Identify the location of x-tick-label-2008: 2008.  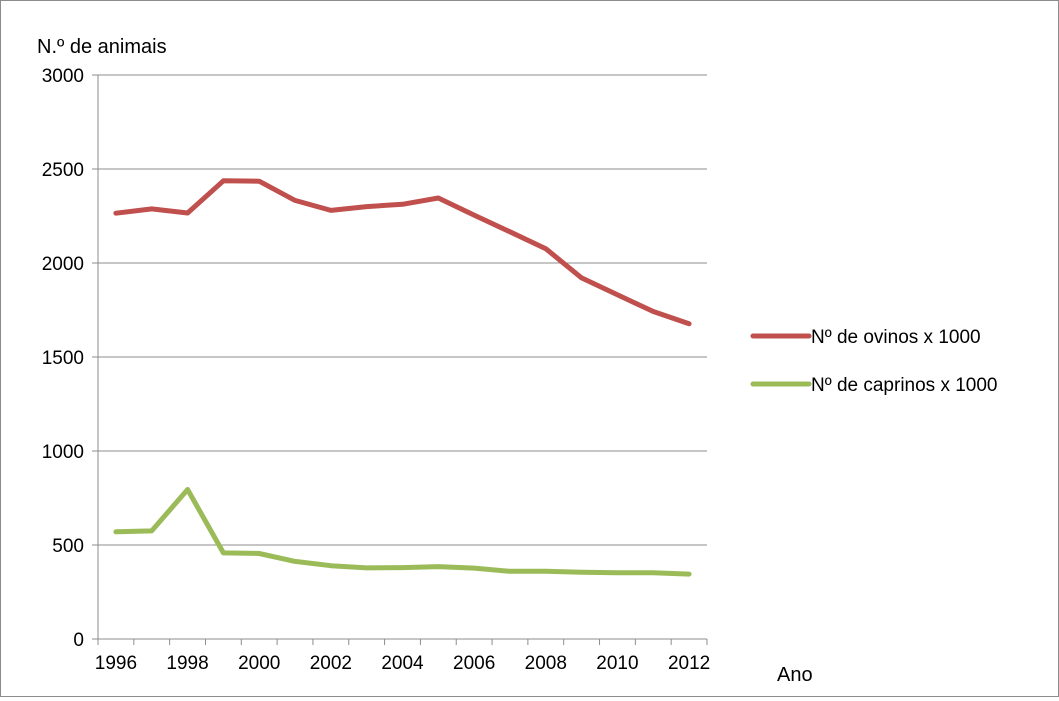
(546, 663).